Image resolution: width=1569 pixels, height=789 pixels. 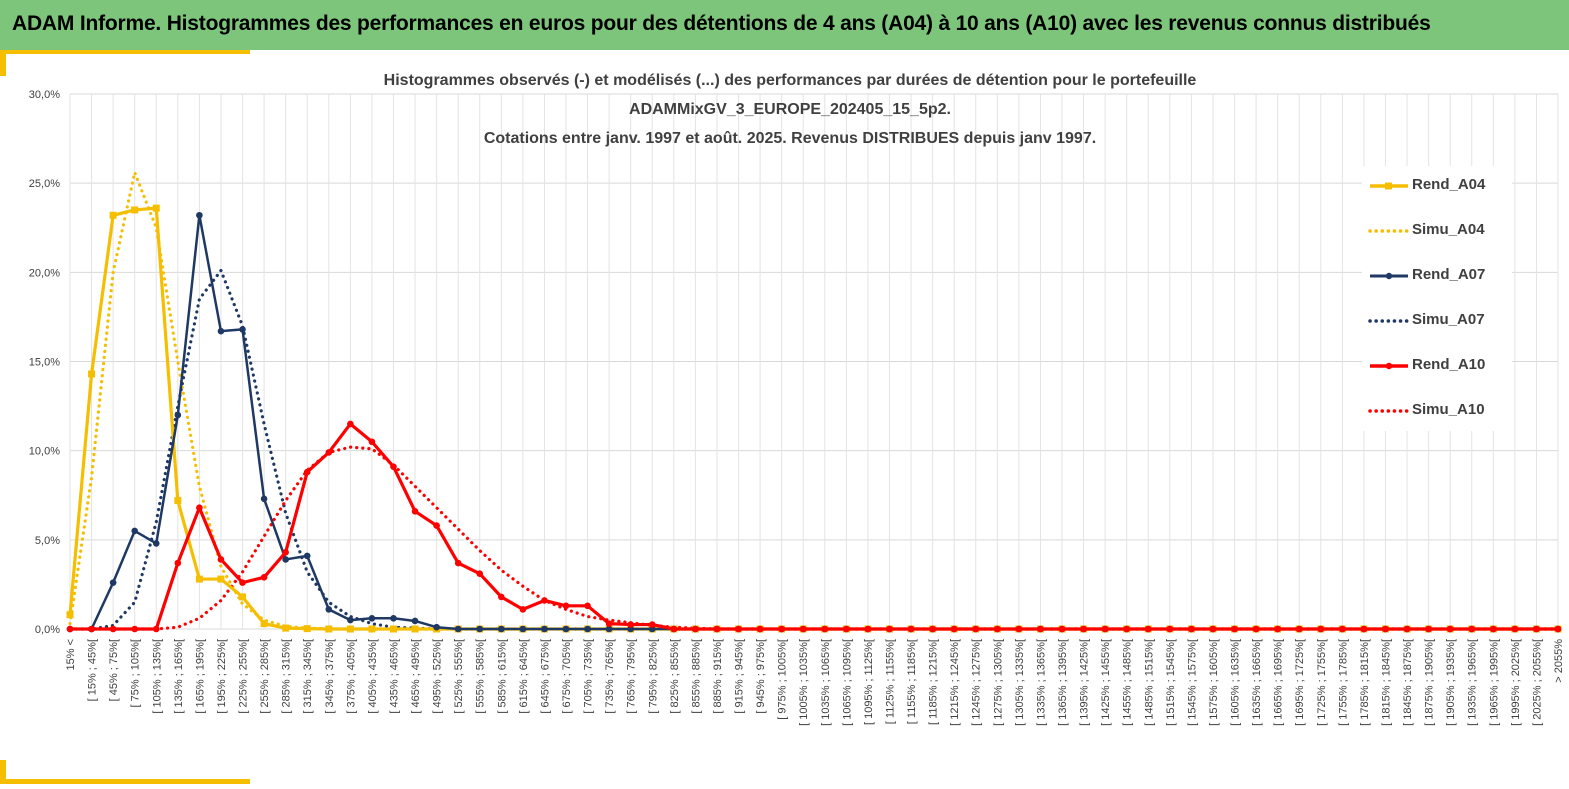 What do you see at coordinates (44, 95) in the screenshot?
I see `y-tick-label: 30,0%` at bounding box center [44, 95].